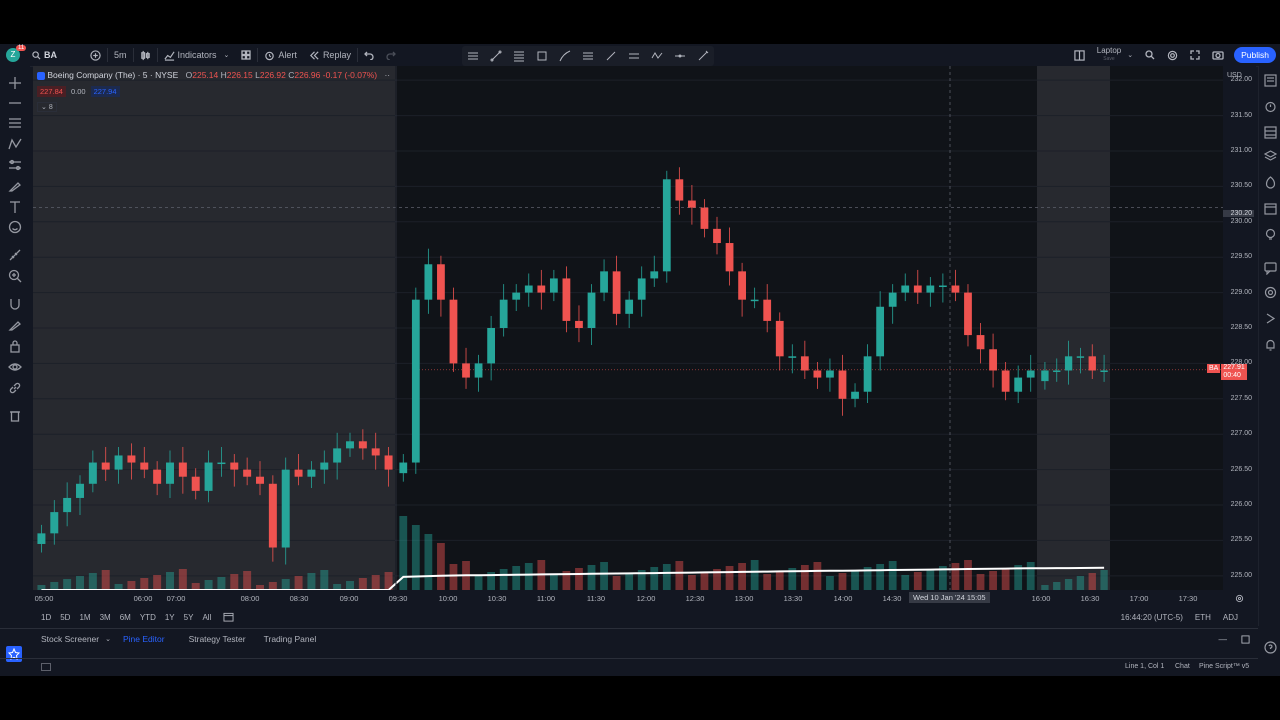 This screenshot has height=720, width=1280. I want to click on magic-wand-icon, so click(703, 56).